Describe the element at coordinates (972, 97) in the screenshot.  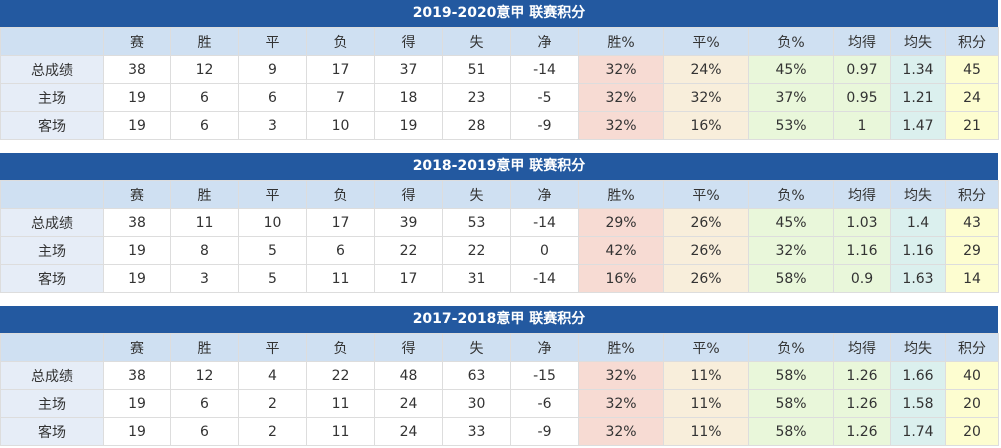
I see `cell-points: 24` at that location.